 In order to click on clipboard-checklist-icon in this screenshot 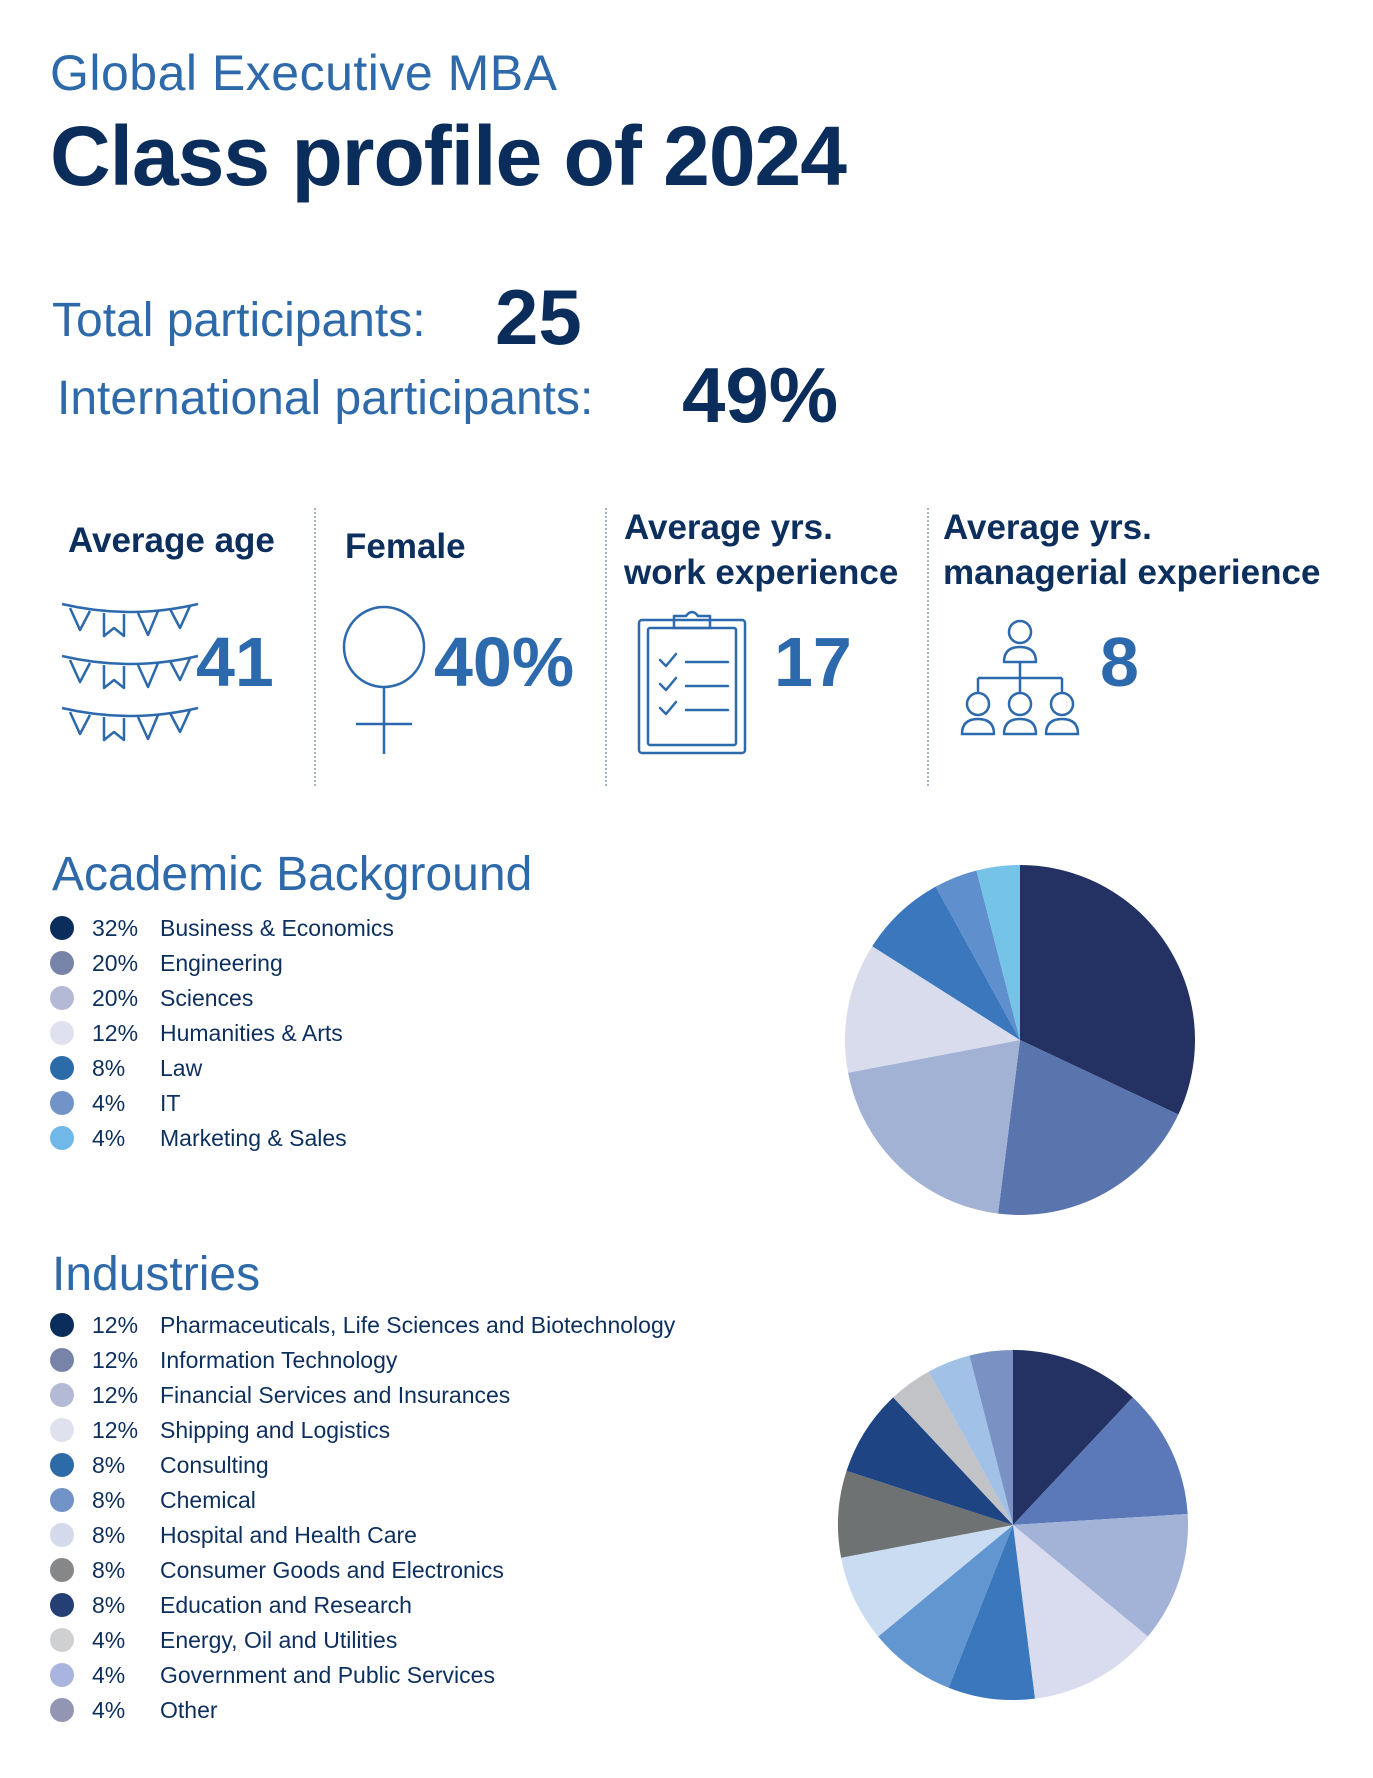, I will do `click(692, 682)`.